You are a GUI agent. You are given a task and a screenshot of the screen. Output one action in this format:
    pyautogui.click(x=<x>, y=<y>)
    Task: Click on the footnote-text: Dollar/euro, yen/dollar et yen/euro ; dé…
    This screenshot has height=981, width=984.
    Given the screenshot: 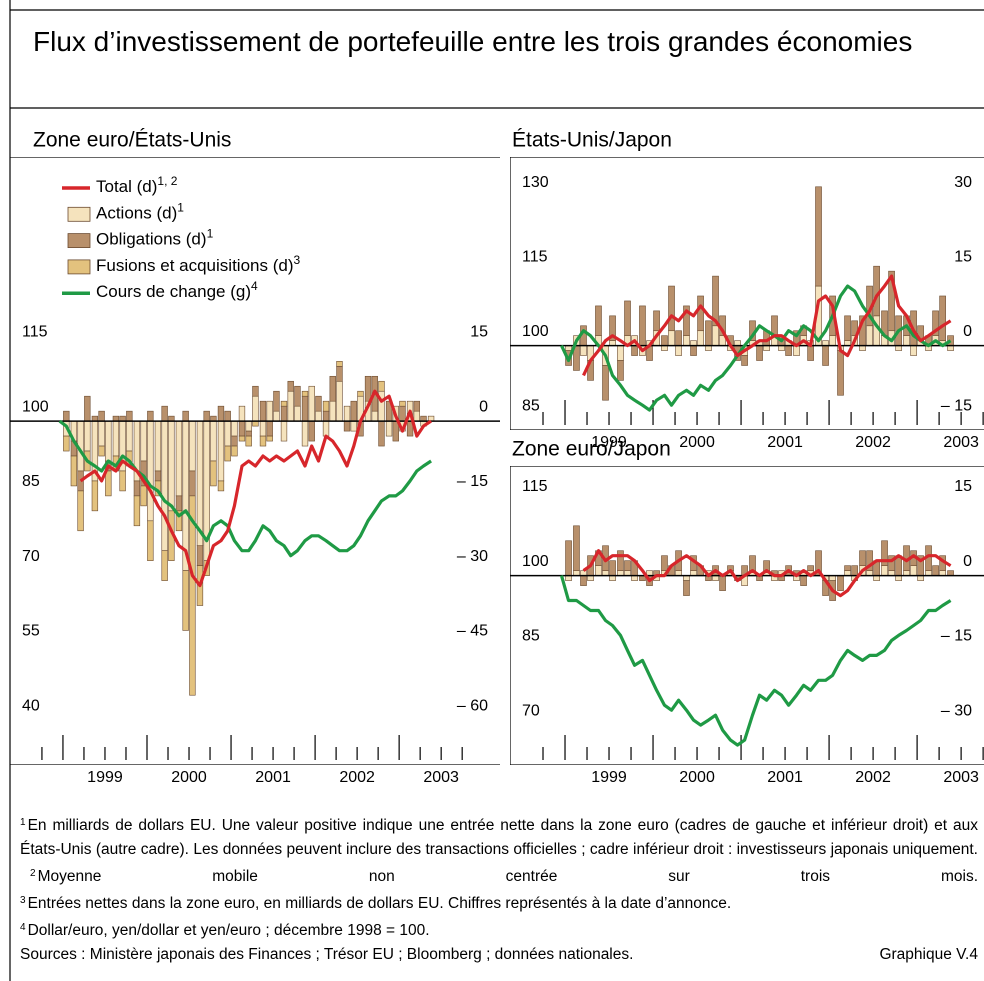 What is the action you would take?
    pyautogui.click(x=228, y=930)
    